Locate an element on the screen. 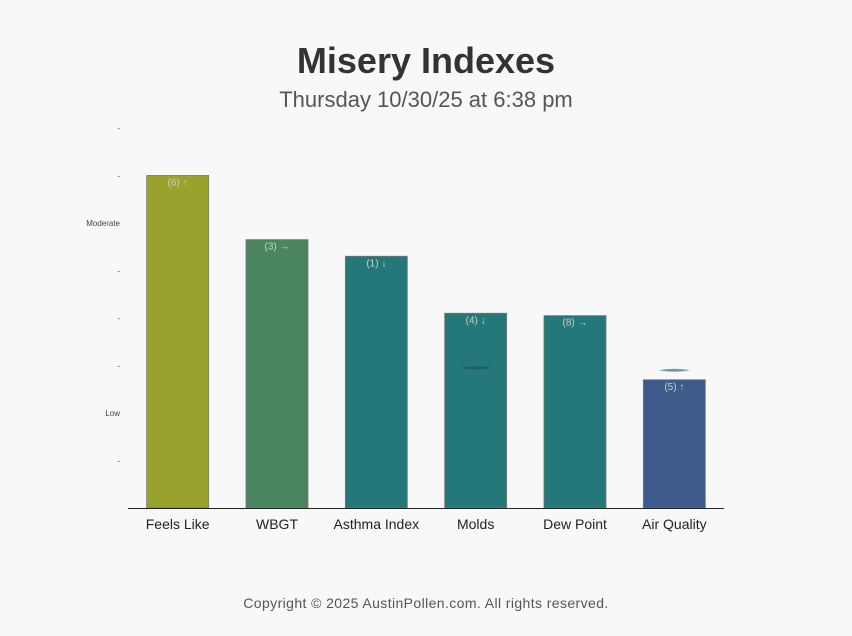 This screenshot has width=852, height=636. bar-data-label: (4) ↓ is located at coordinates (476, 320).